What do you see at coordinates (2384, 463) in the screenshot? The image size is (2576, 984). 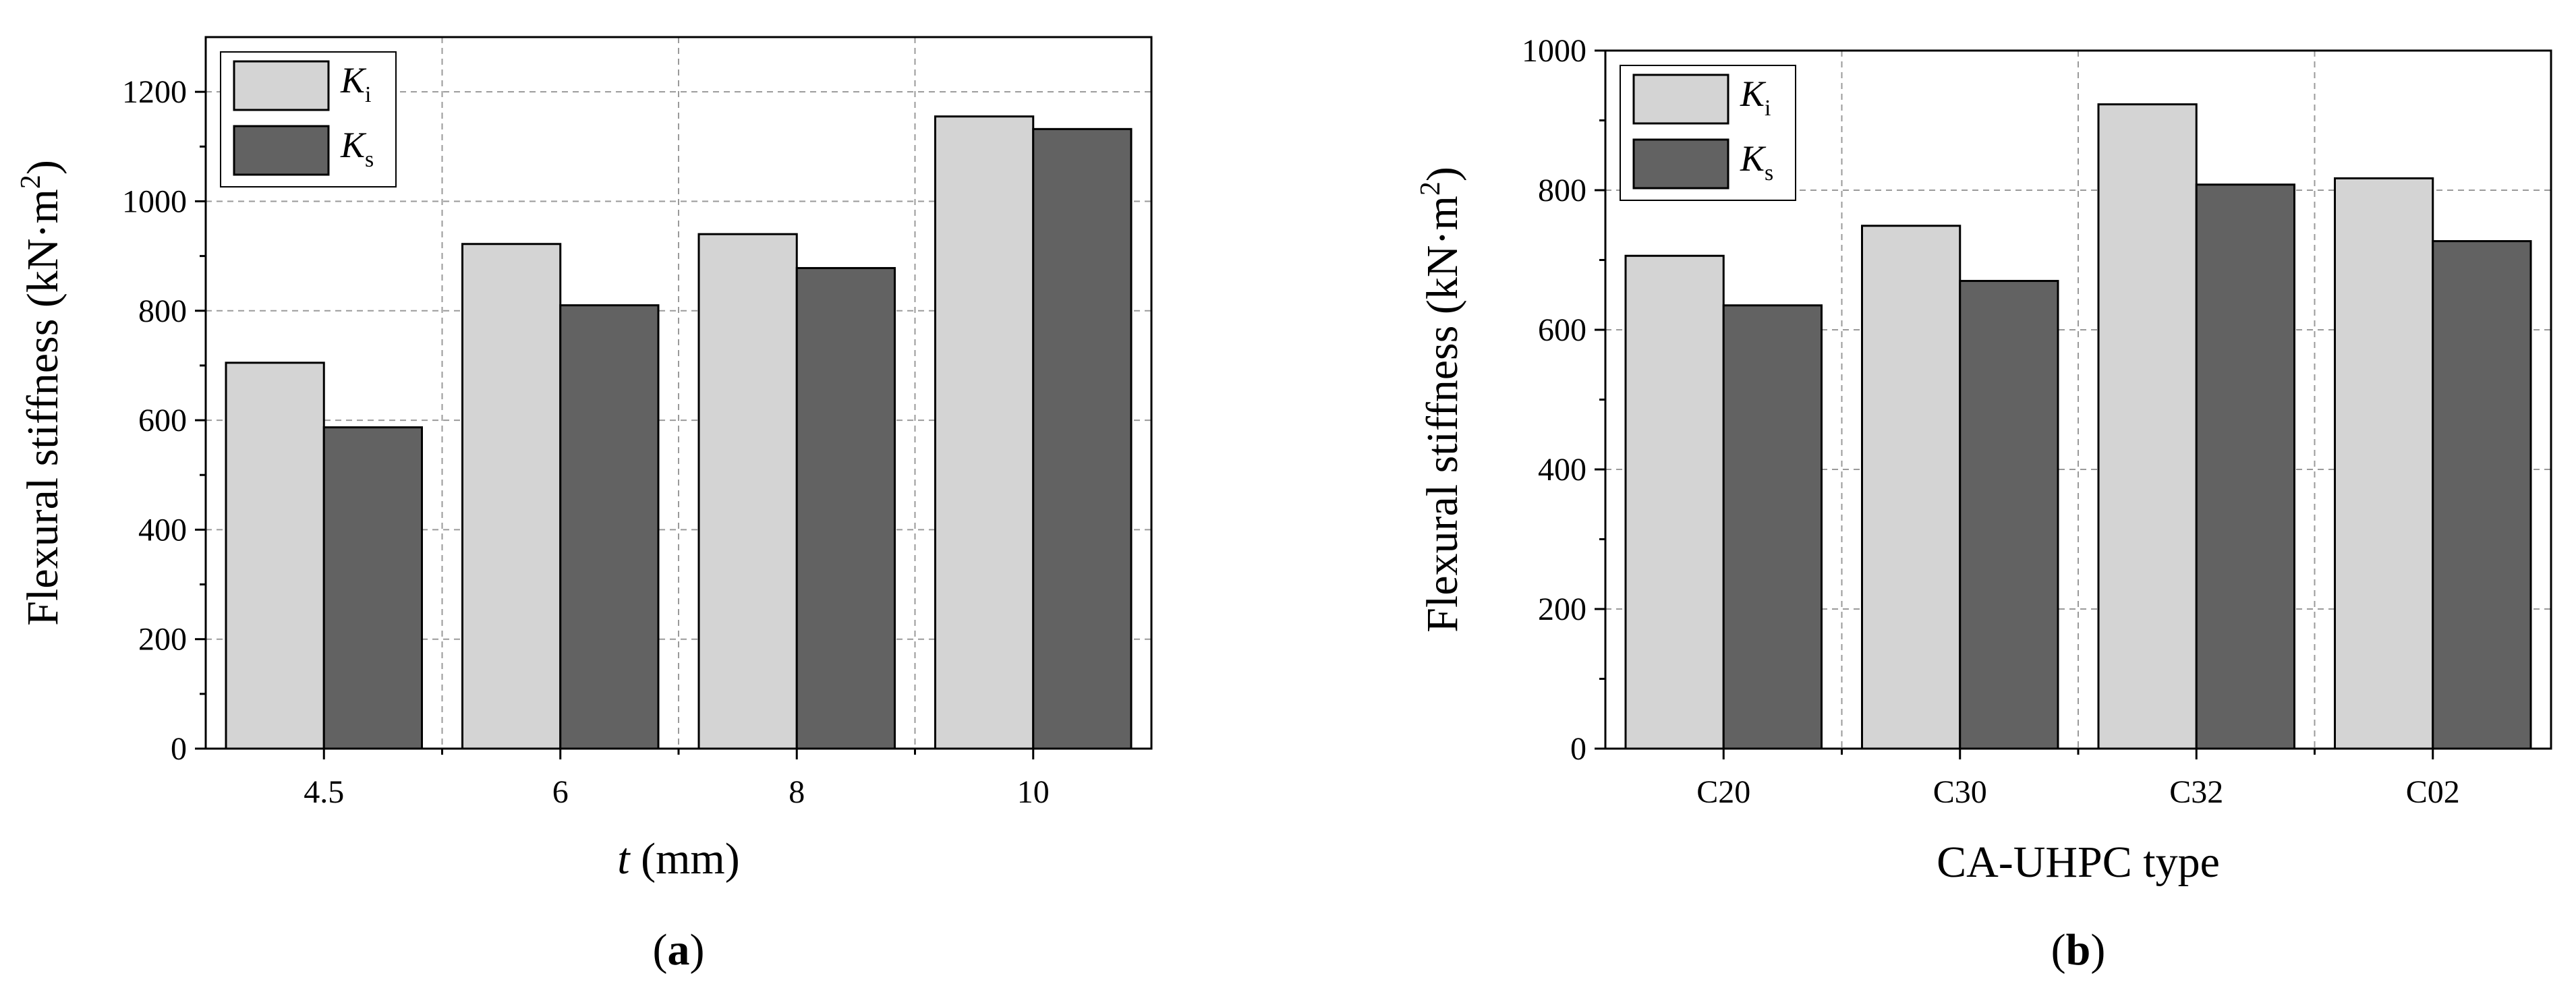 I see `bar-Ki-C02` at bounding box center [2384, 463].